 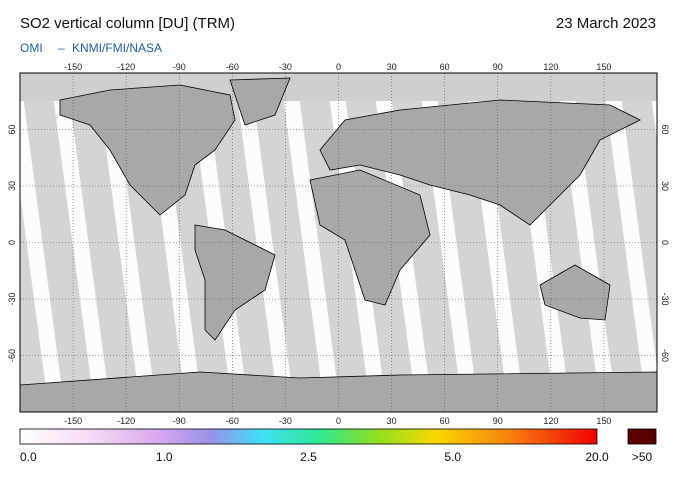 I want to click on colorbar-label: 5.0, so click(x=452, y=457).